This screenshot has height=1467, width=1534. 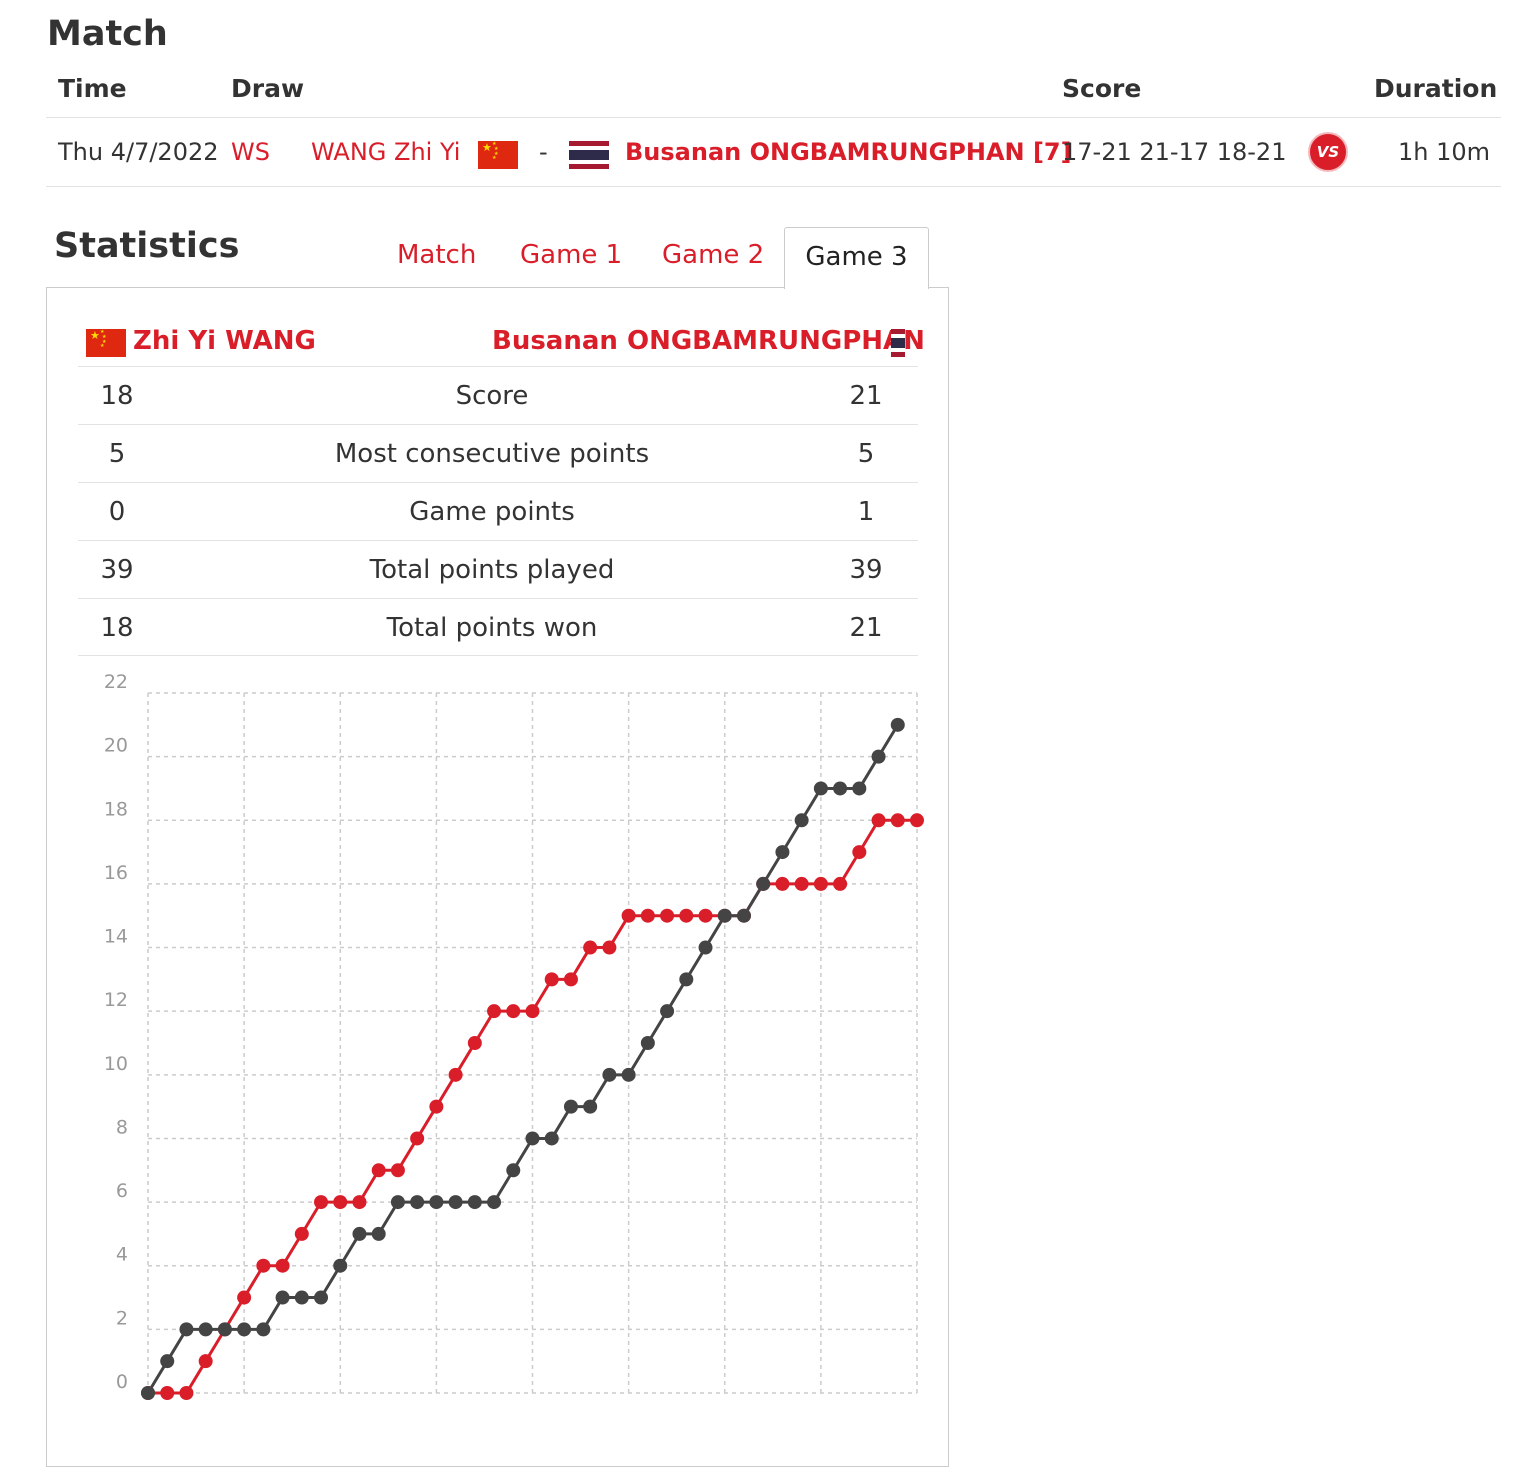 I want to click on stat-row-total-points-won: 18 Total points won 21, so click(x=498, y=627).